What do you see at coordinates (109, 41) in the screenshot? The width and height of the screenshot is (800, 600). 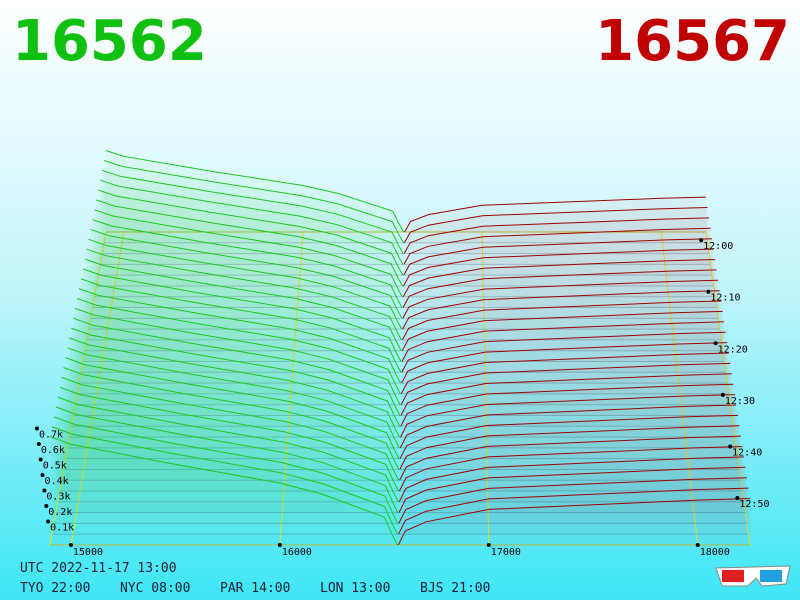 I see `bid-price: 16562` at bounding box center [109, 41].